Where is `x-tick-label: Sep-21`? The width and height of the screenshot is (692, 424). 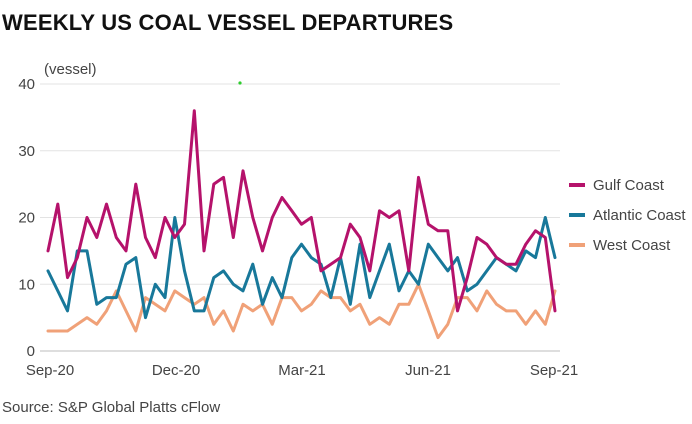
x-tick-label: Sep-21 is located at coordinates (554, 370).